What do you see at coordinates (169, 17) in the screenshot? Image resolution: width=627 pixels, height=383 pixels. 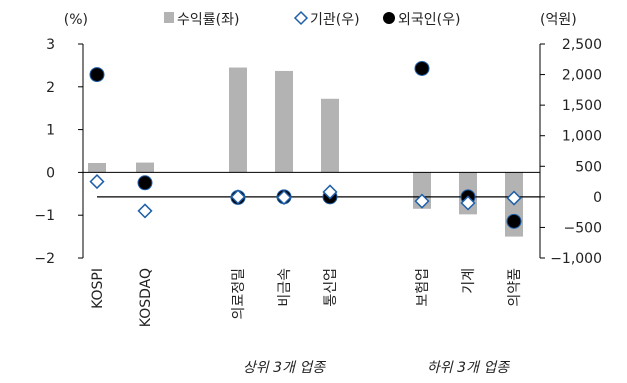 I see `legend-swatch-bar` at bounding box center [169, 17].